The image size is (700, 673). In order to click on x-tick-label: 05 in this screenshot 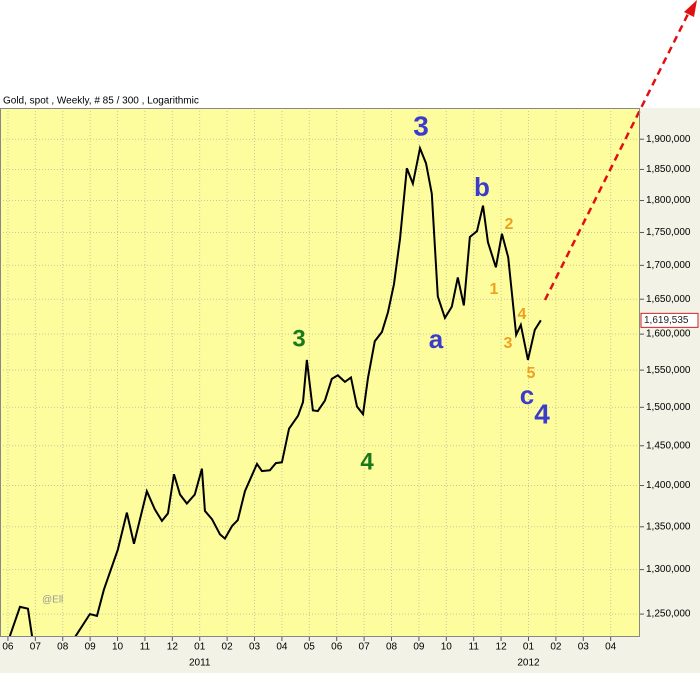, I will do `click(310, 647)`.